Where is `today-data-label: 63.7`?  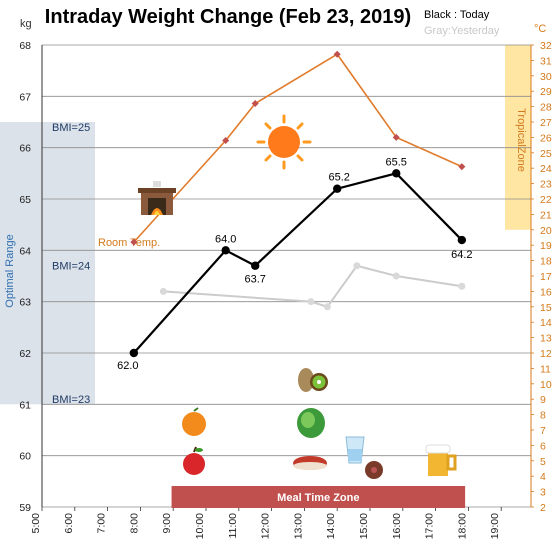 today-data-label: 63.7 is located at coordinates (254, 280).